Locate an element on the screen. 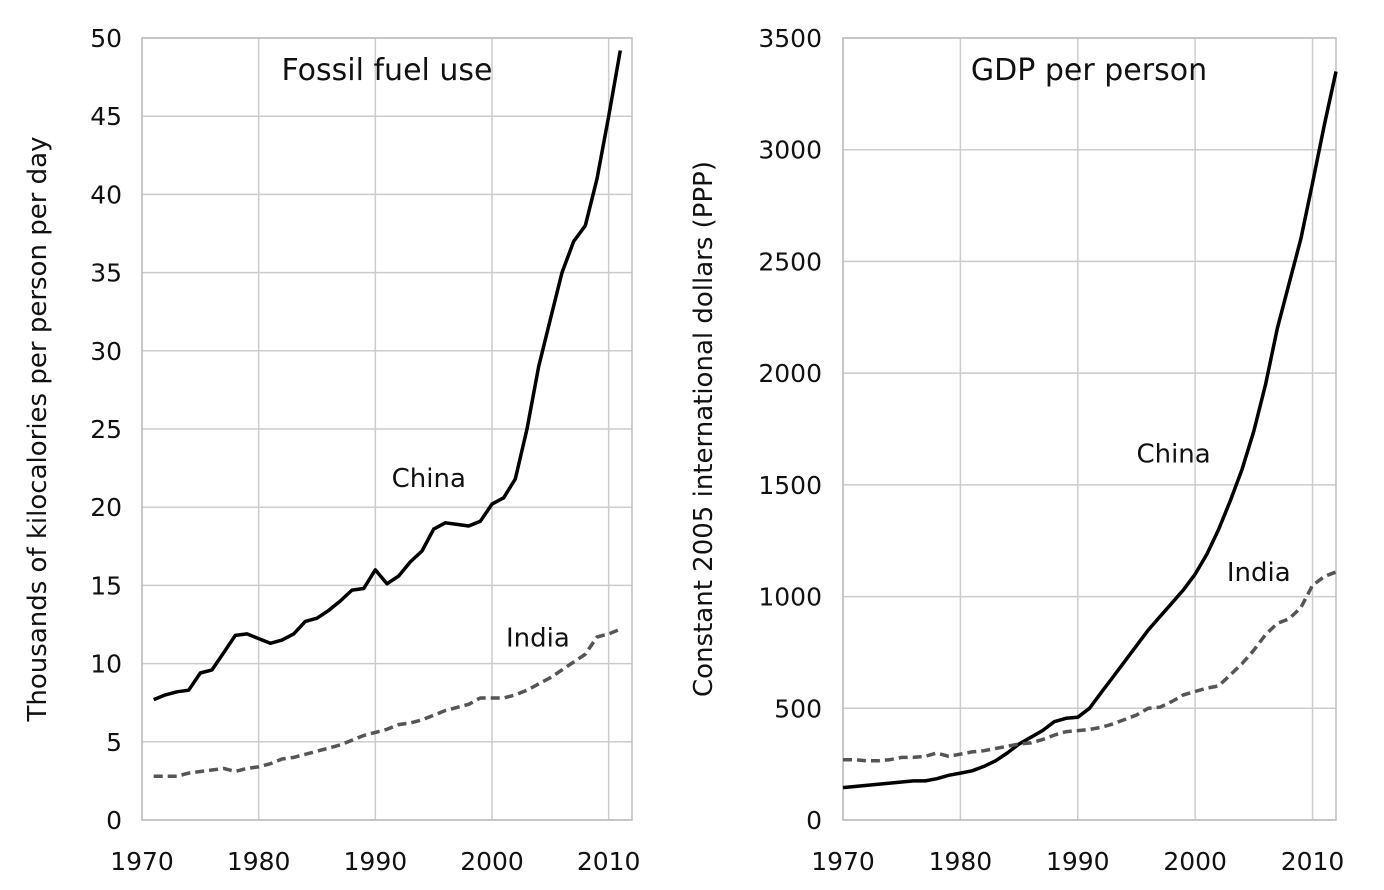 The image size is (1384, 890). panel-2-y-tick-label: 2000 is located at coordinates (790, 373).